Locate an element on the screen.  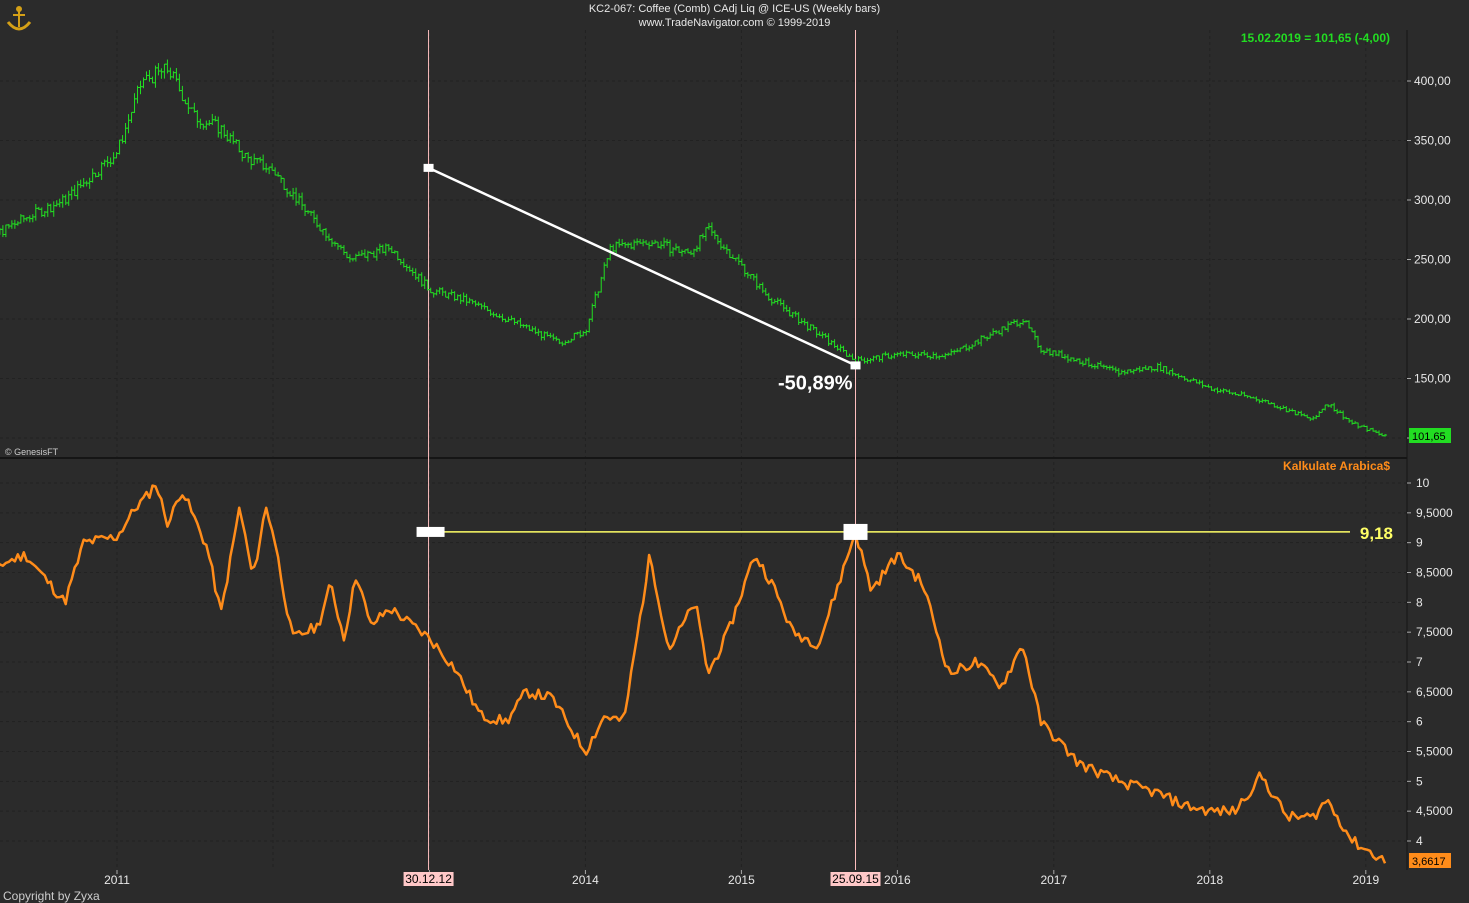
indicator-last-value: 3,6617 is located at coordinates (1429, 862).